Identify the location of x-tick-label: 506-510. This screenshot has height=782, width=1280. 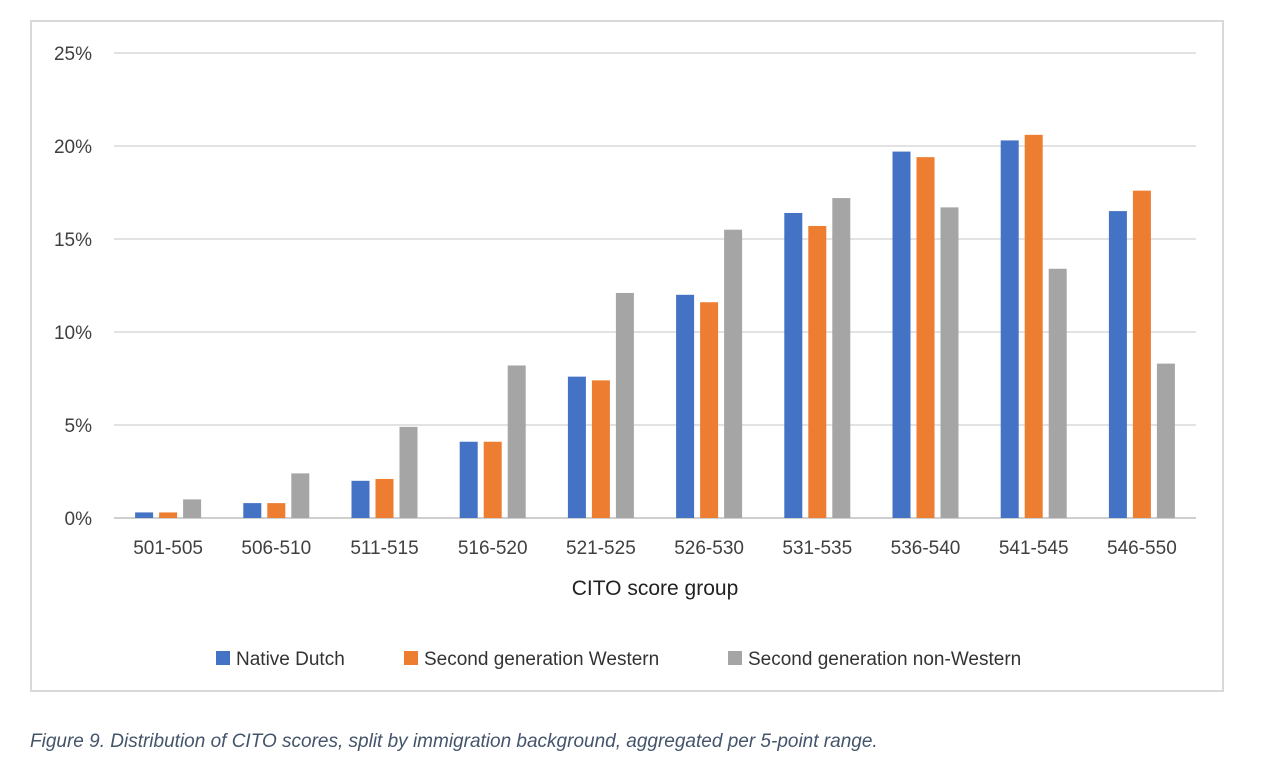
(276, 548).